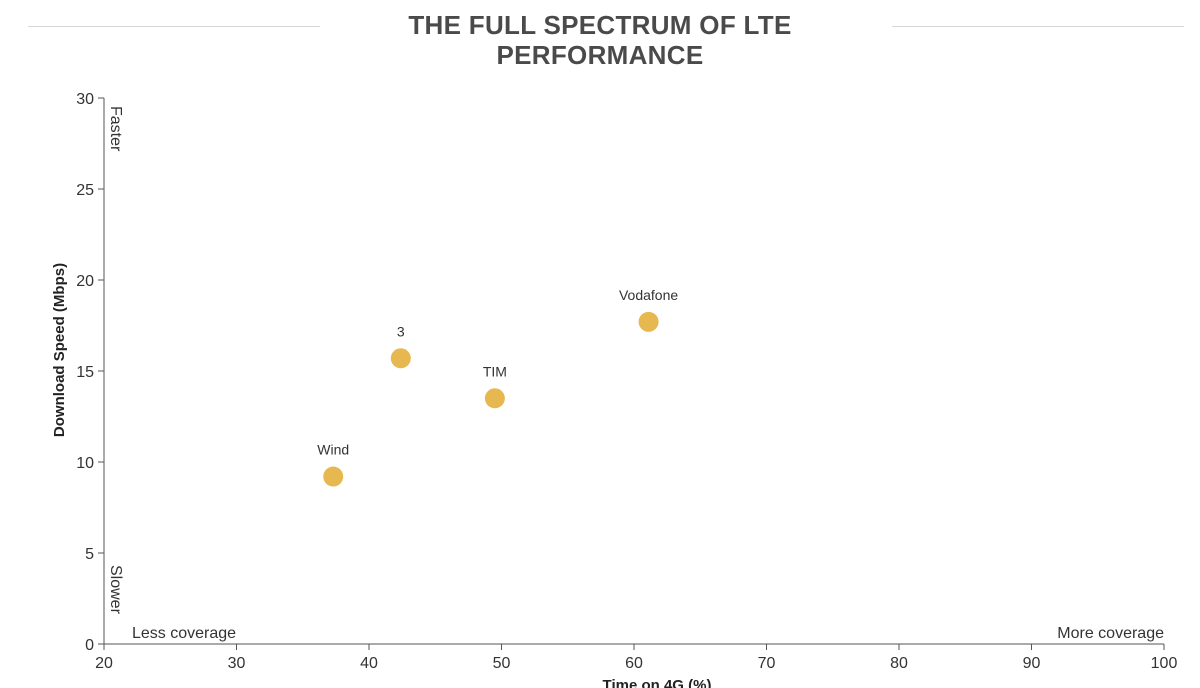  What do you see at coordinates (401, 331) in the screenshot?
I see `data-point-label: 3` at bounding box center [401, 331].